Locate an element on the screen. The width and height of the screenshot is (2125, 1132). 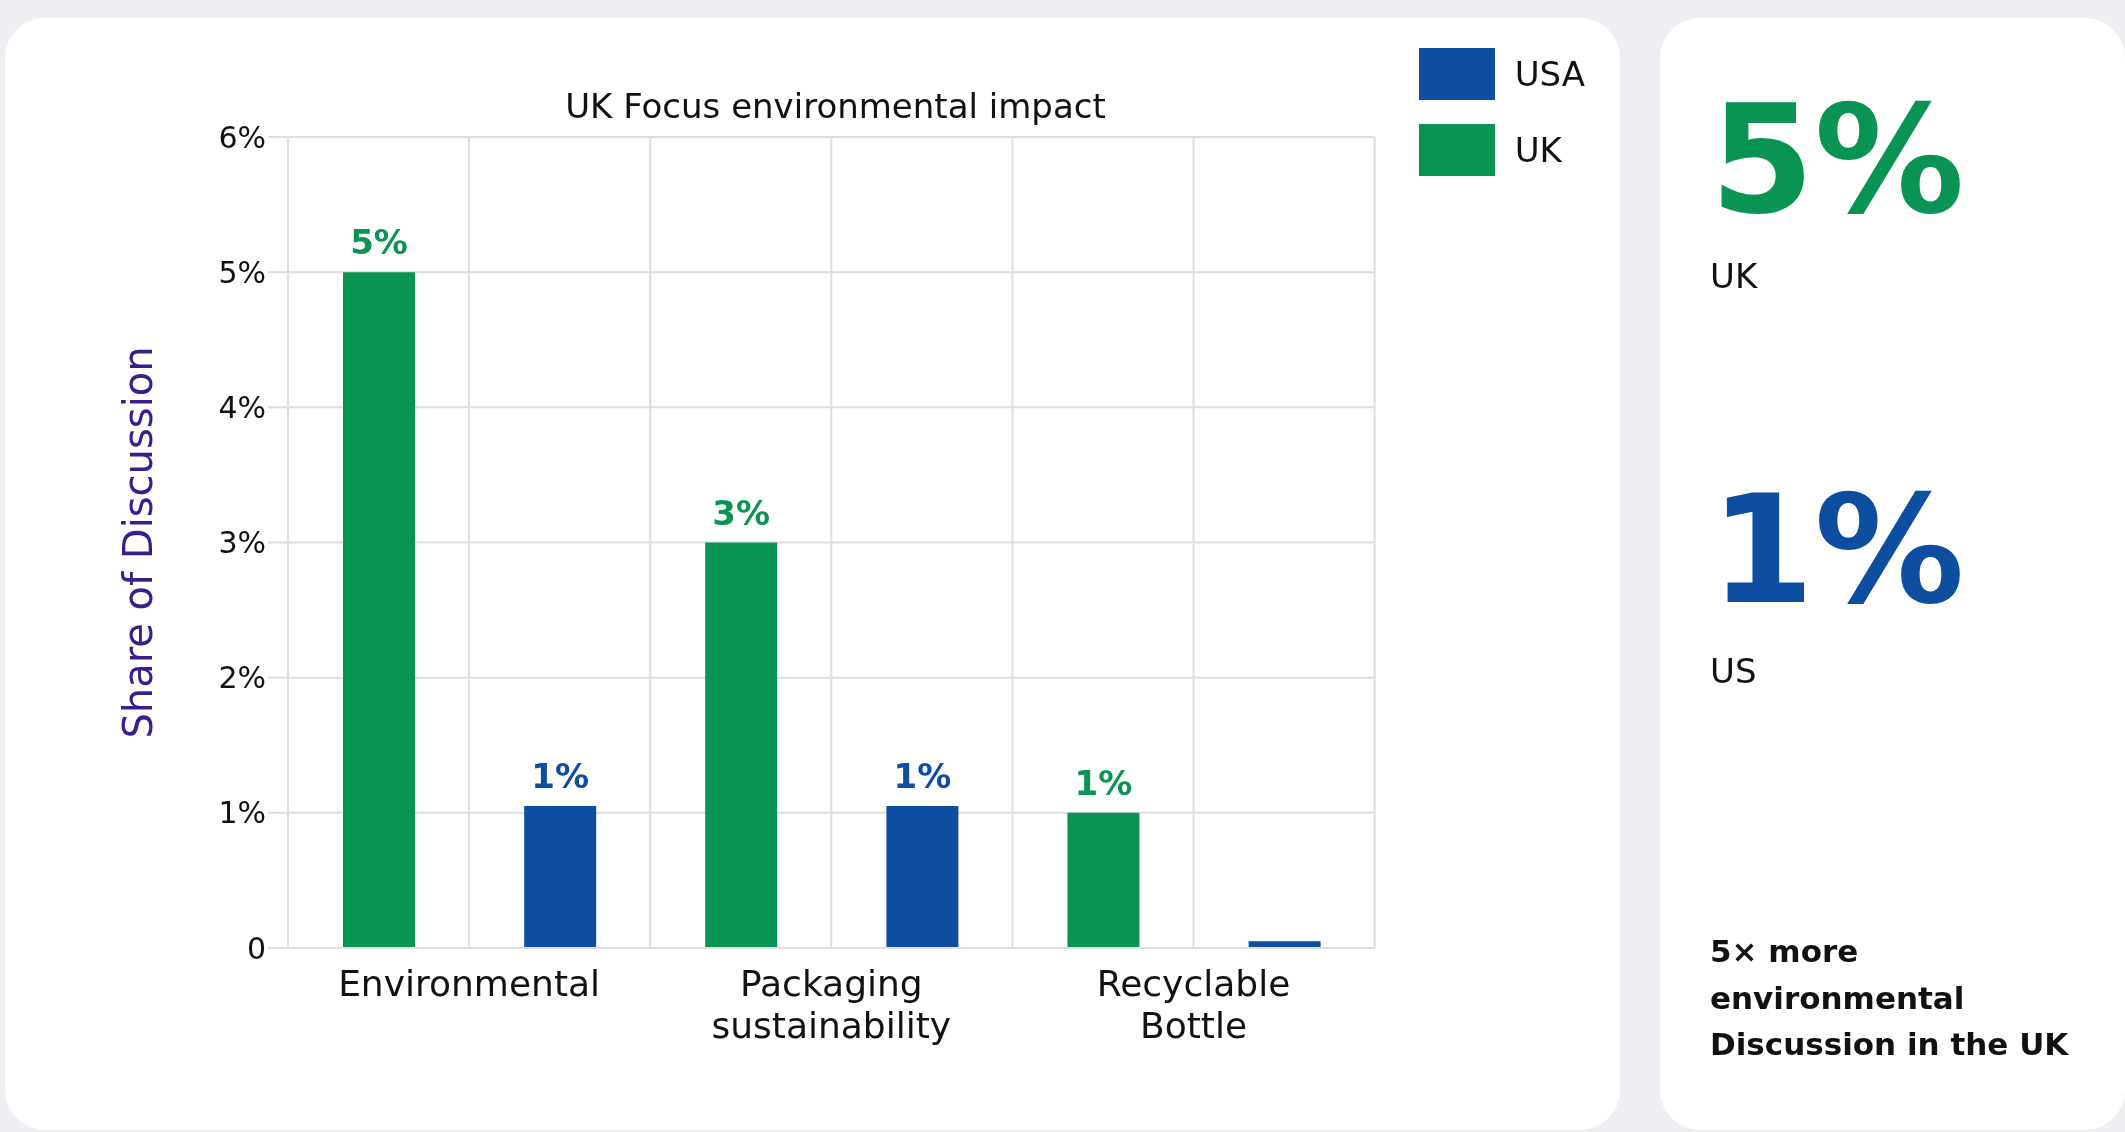
text: UK is located at coordinates (1734, 276).